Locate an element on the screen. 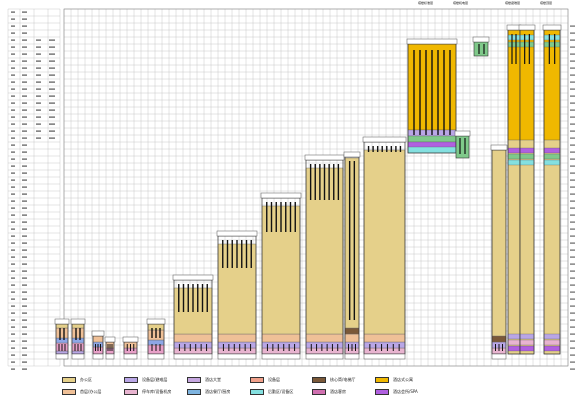 This screenshot has width=583, height=408. legend-item-core: 核心筒/电梯厅 is located at coordinates (333, 380).